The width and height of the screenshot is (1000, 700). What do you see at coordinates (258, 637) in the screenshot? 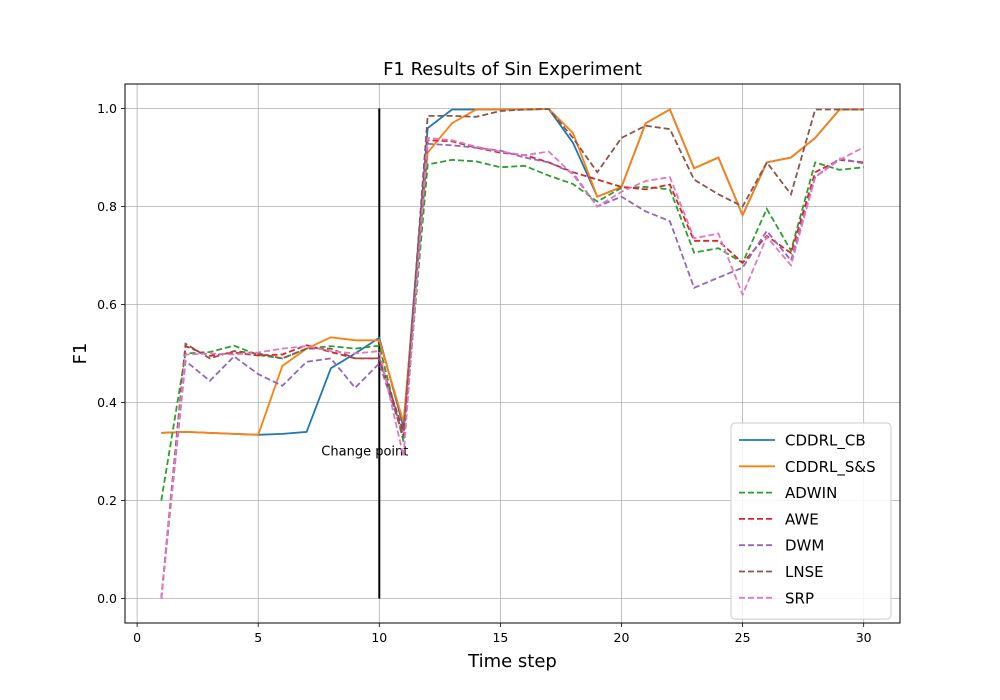
I see `x-tick-label: 5` at bounding box center [258, 637].